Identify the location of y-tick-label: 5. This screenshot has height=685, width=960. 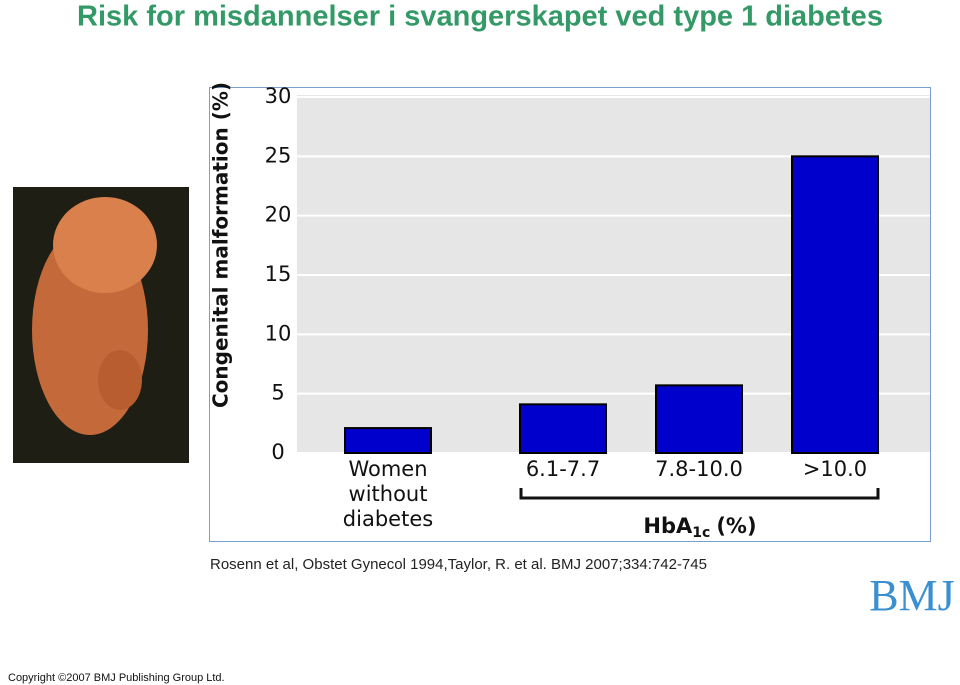
(277, 393).